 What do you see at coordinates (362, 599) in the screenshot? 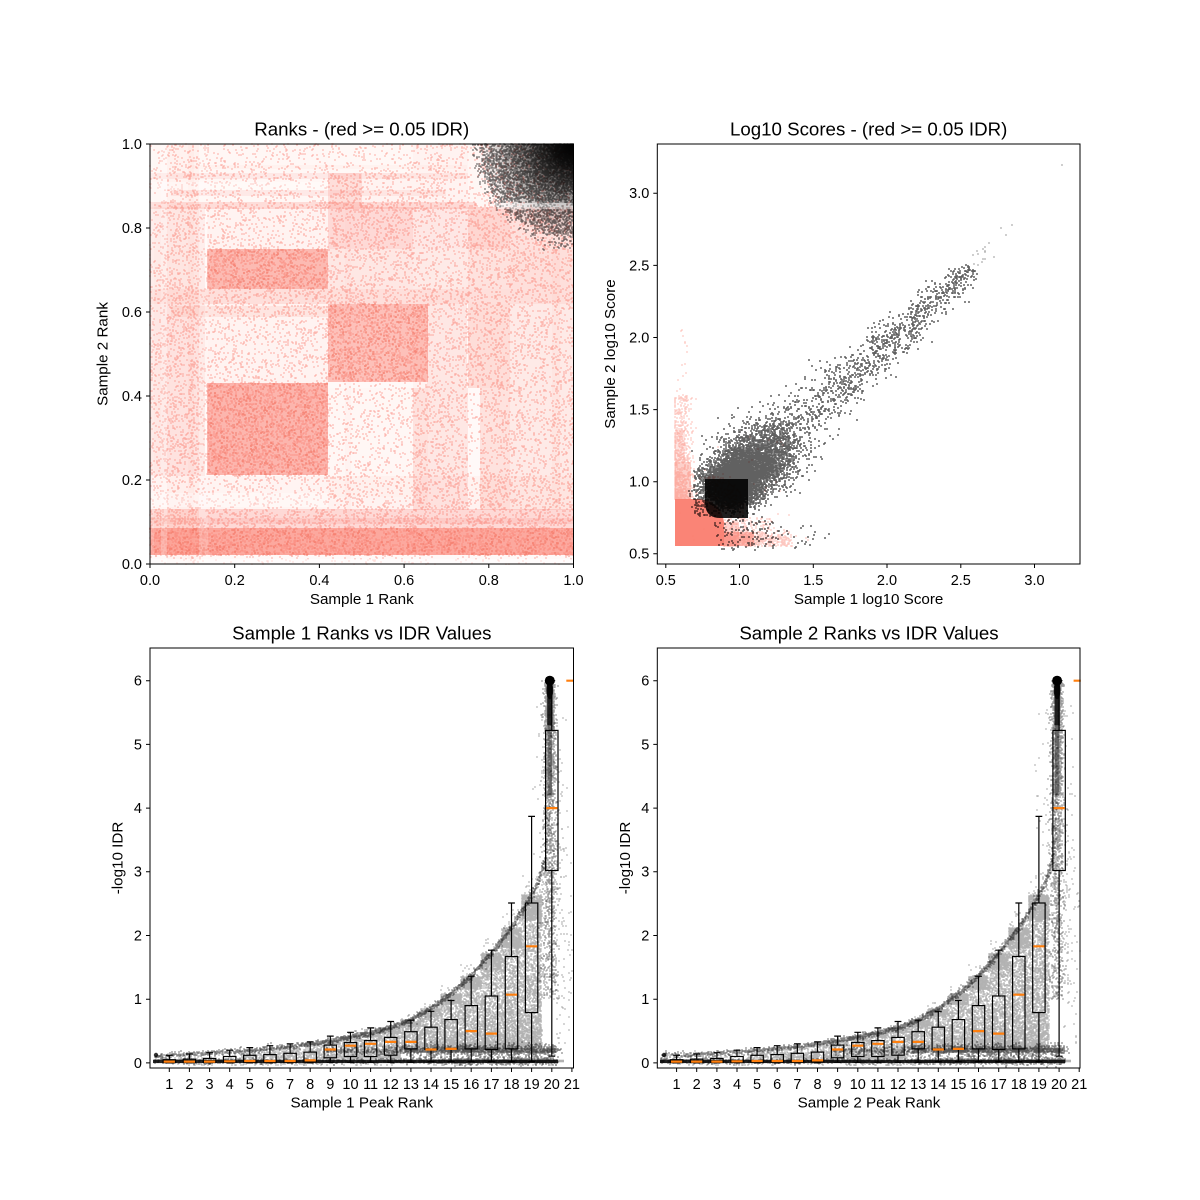
I see `svg-text: Sample 1 Rank` at bounding box center [362, 599].